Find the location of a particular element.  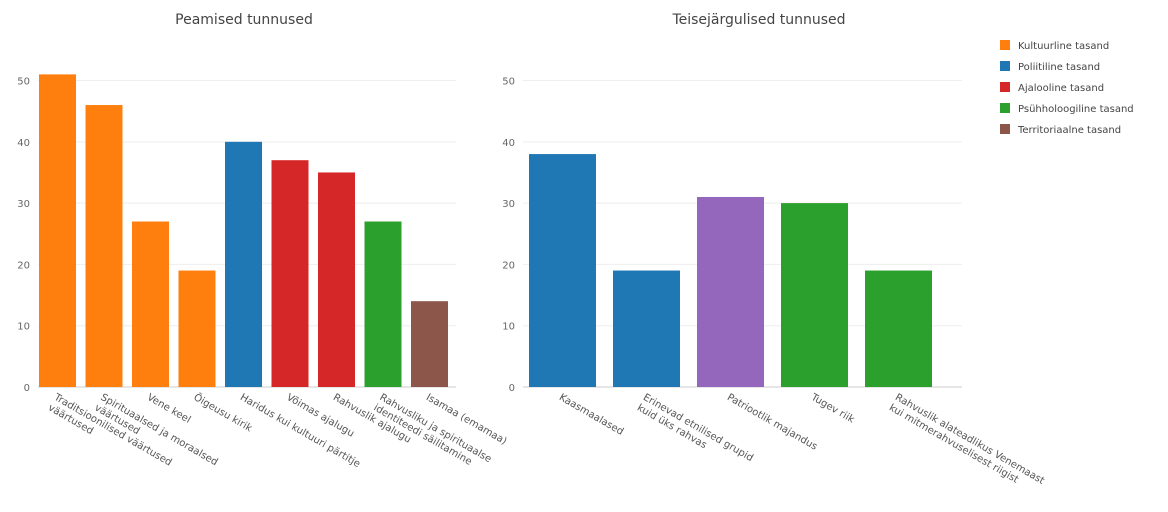

legend-label: Psühholoogiline tasand is located at coordinates (1076, 109).